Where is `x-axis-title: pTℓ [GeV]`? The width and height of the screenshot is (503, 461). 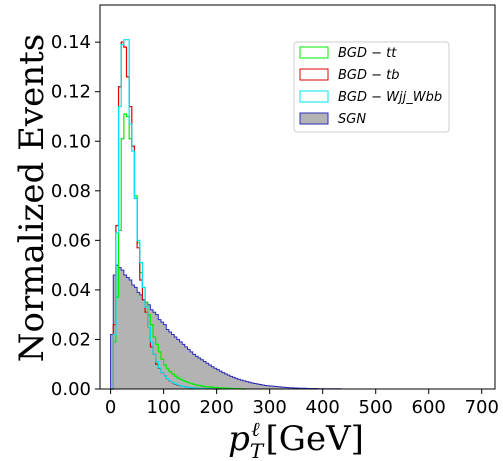
x-axis-title: pTℓ [GeV] is located at coordinates (296, 439).